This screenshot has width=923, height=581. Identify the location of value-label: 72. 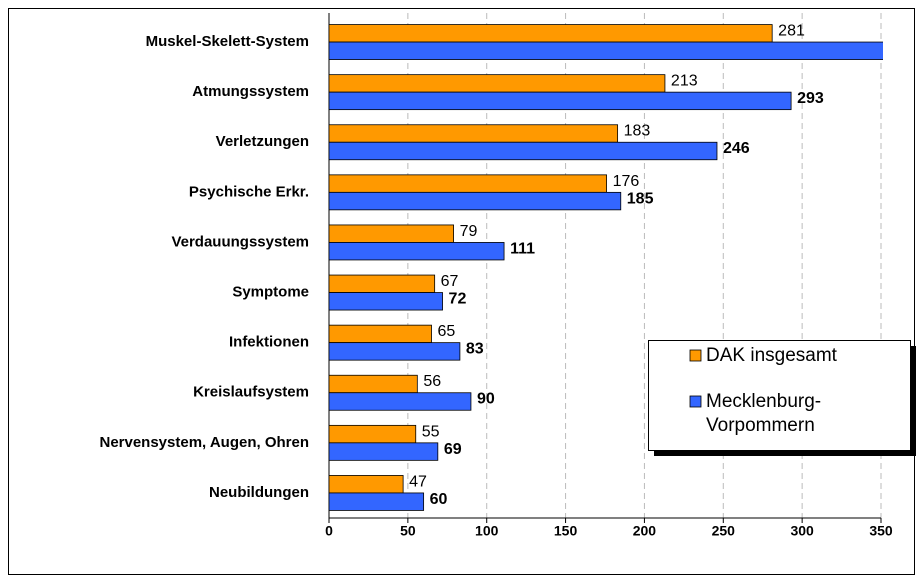
(458, 299).